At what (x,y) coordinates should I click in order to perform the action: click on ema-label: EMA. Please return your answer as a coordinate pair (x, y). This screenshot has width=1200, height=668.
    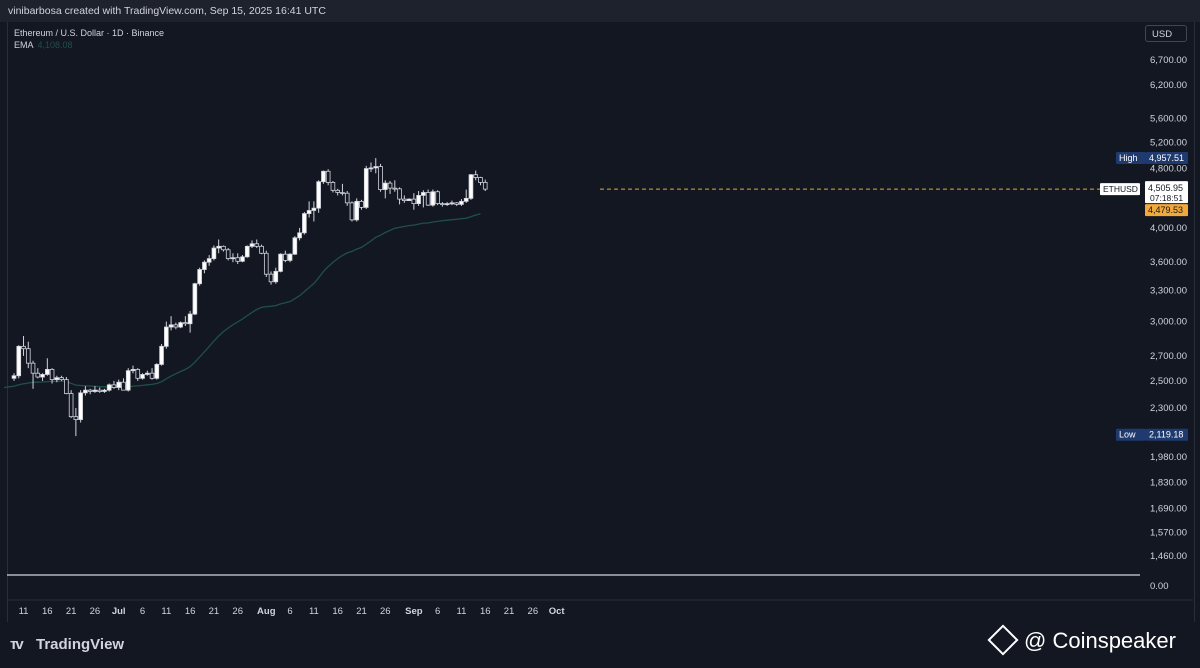
    Looking at the image, I should click on (24, 45).